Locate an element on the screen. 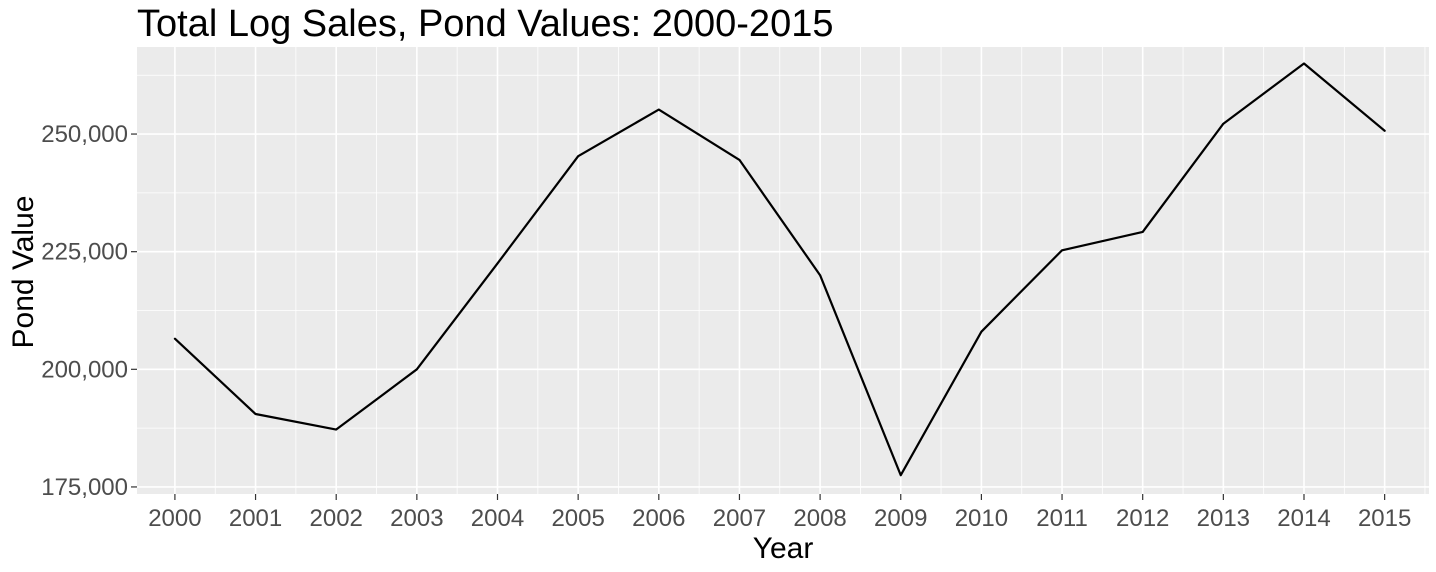 The image size is (1436, 572). x-tick-label: 2001 is located at coordinates (255, 518).